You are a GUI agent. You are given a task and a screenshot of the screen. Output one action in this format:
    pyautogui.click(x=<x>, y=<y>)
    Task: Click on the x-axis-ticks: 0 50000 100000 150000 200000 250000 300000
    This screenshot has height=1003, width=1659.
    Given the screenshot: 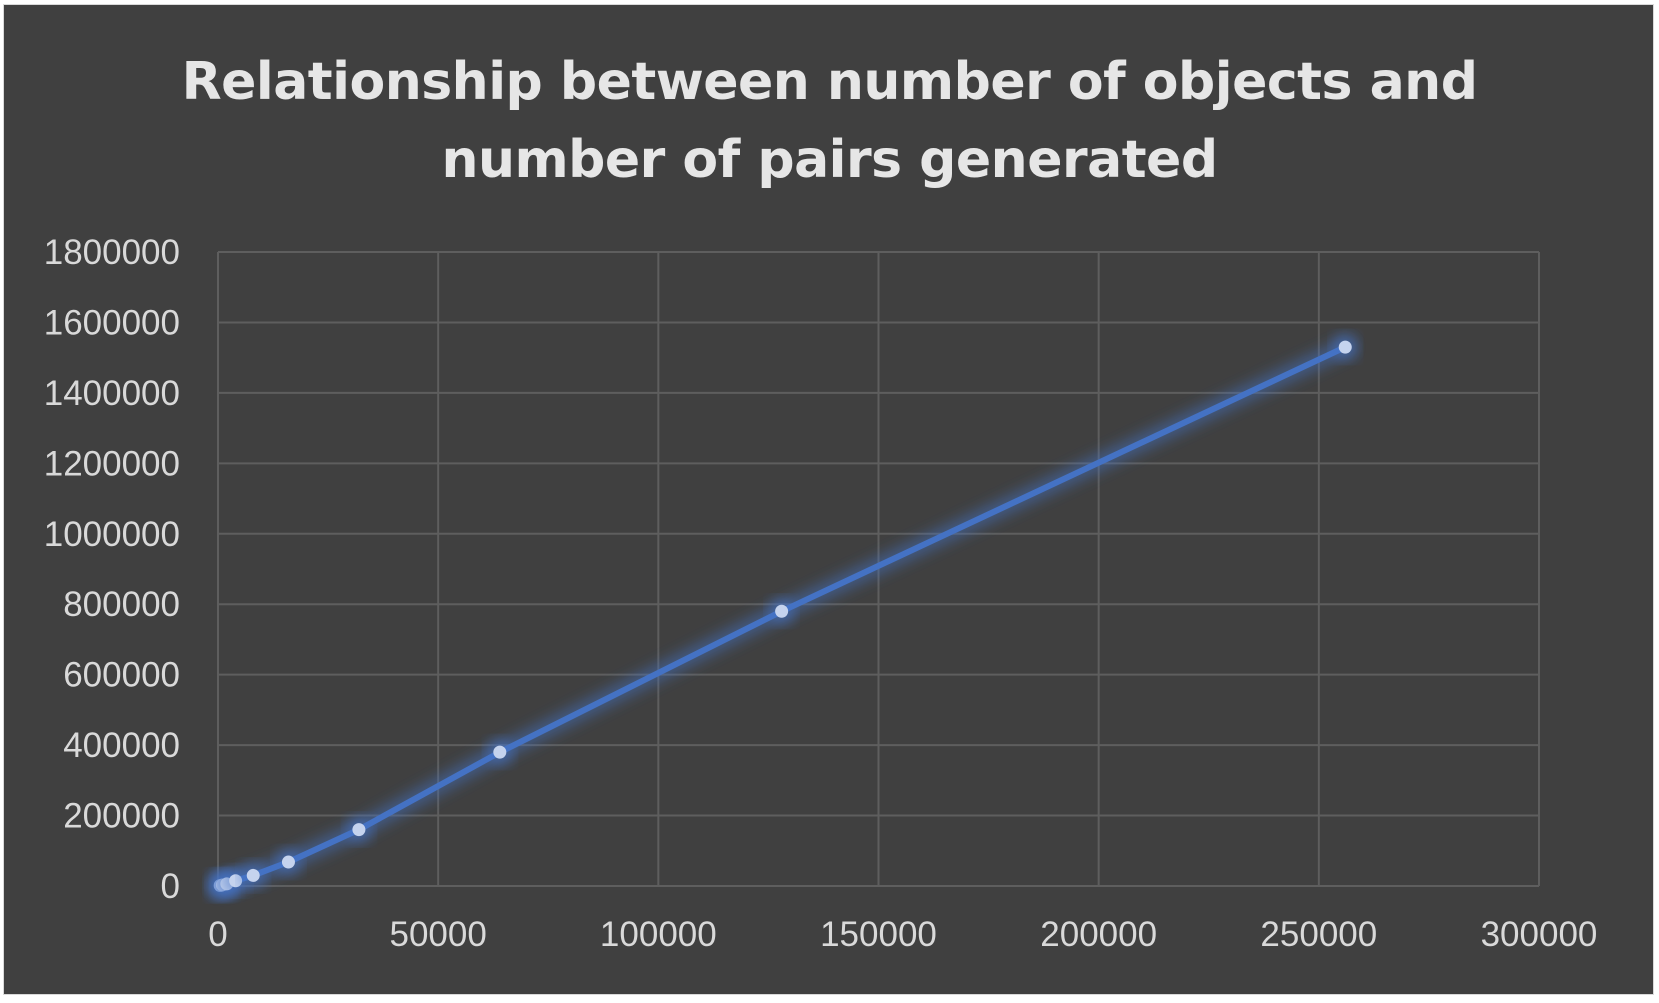 What is the action you would take?
    pyautogui.click(x=902, y=934)
    